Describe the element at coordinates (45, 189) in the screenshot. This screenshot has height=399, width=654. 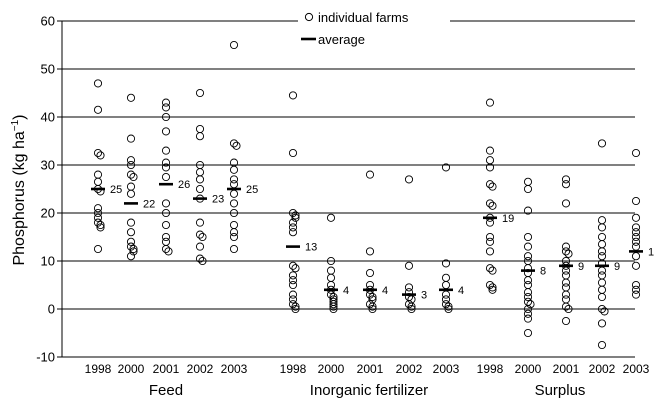
I see `y-tick-labels: -10 0 10 20 30 40 50 60` at that location.